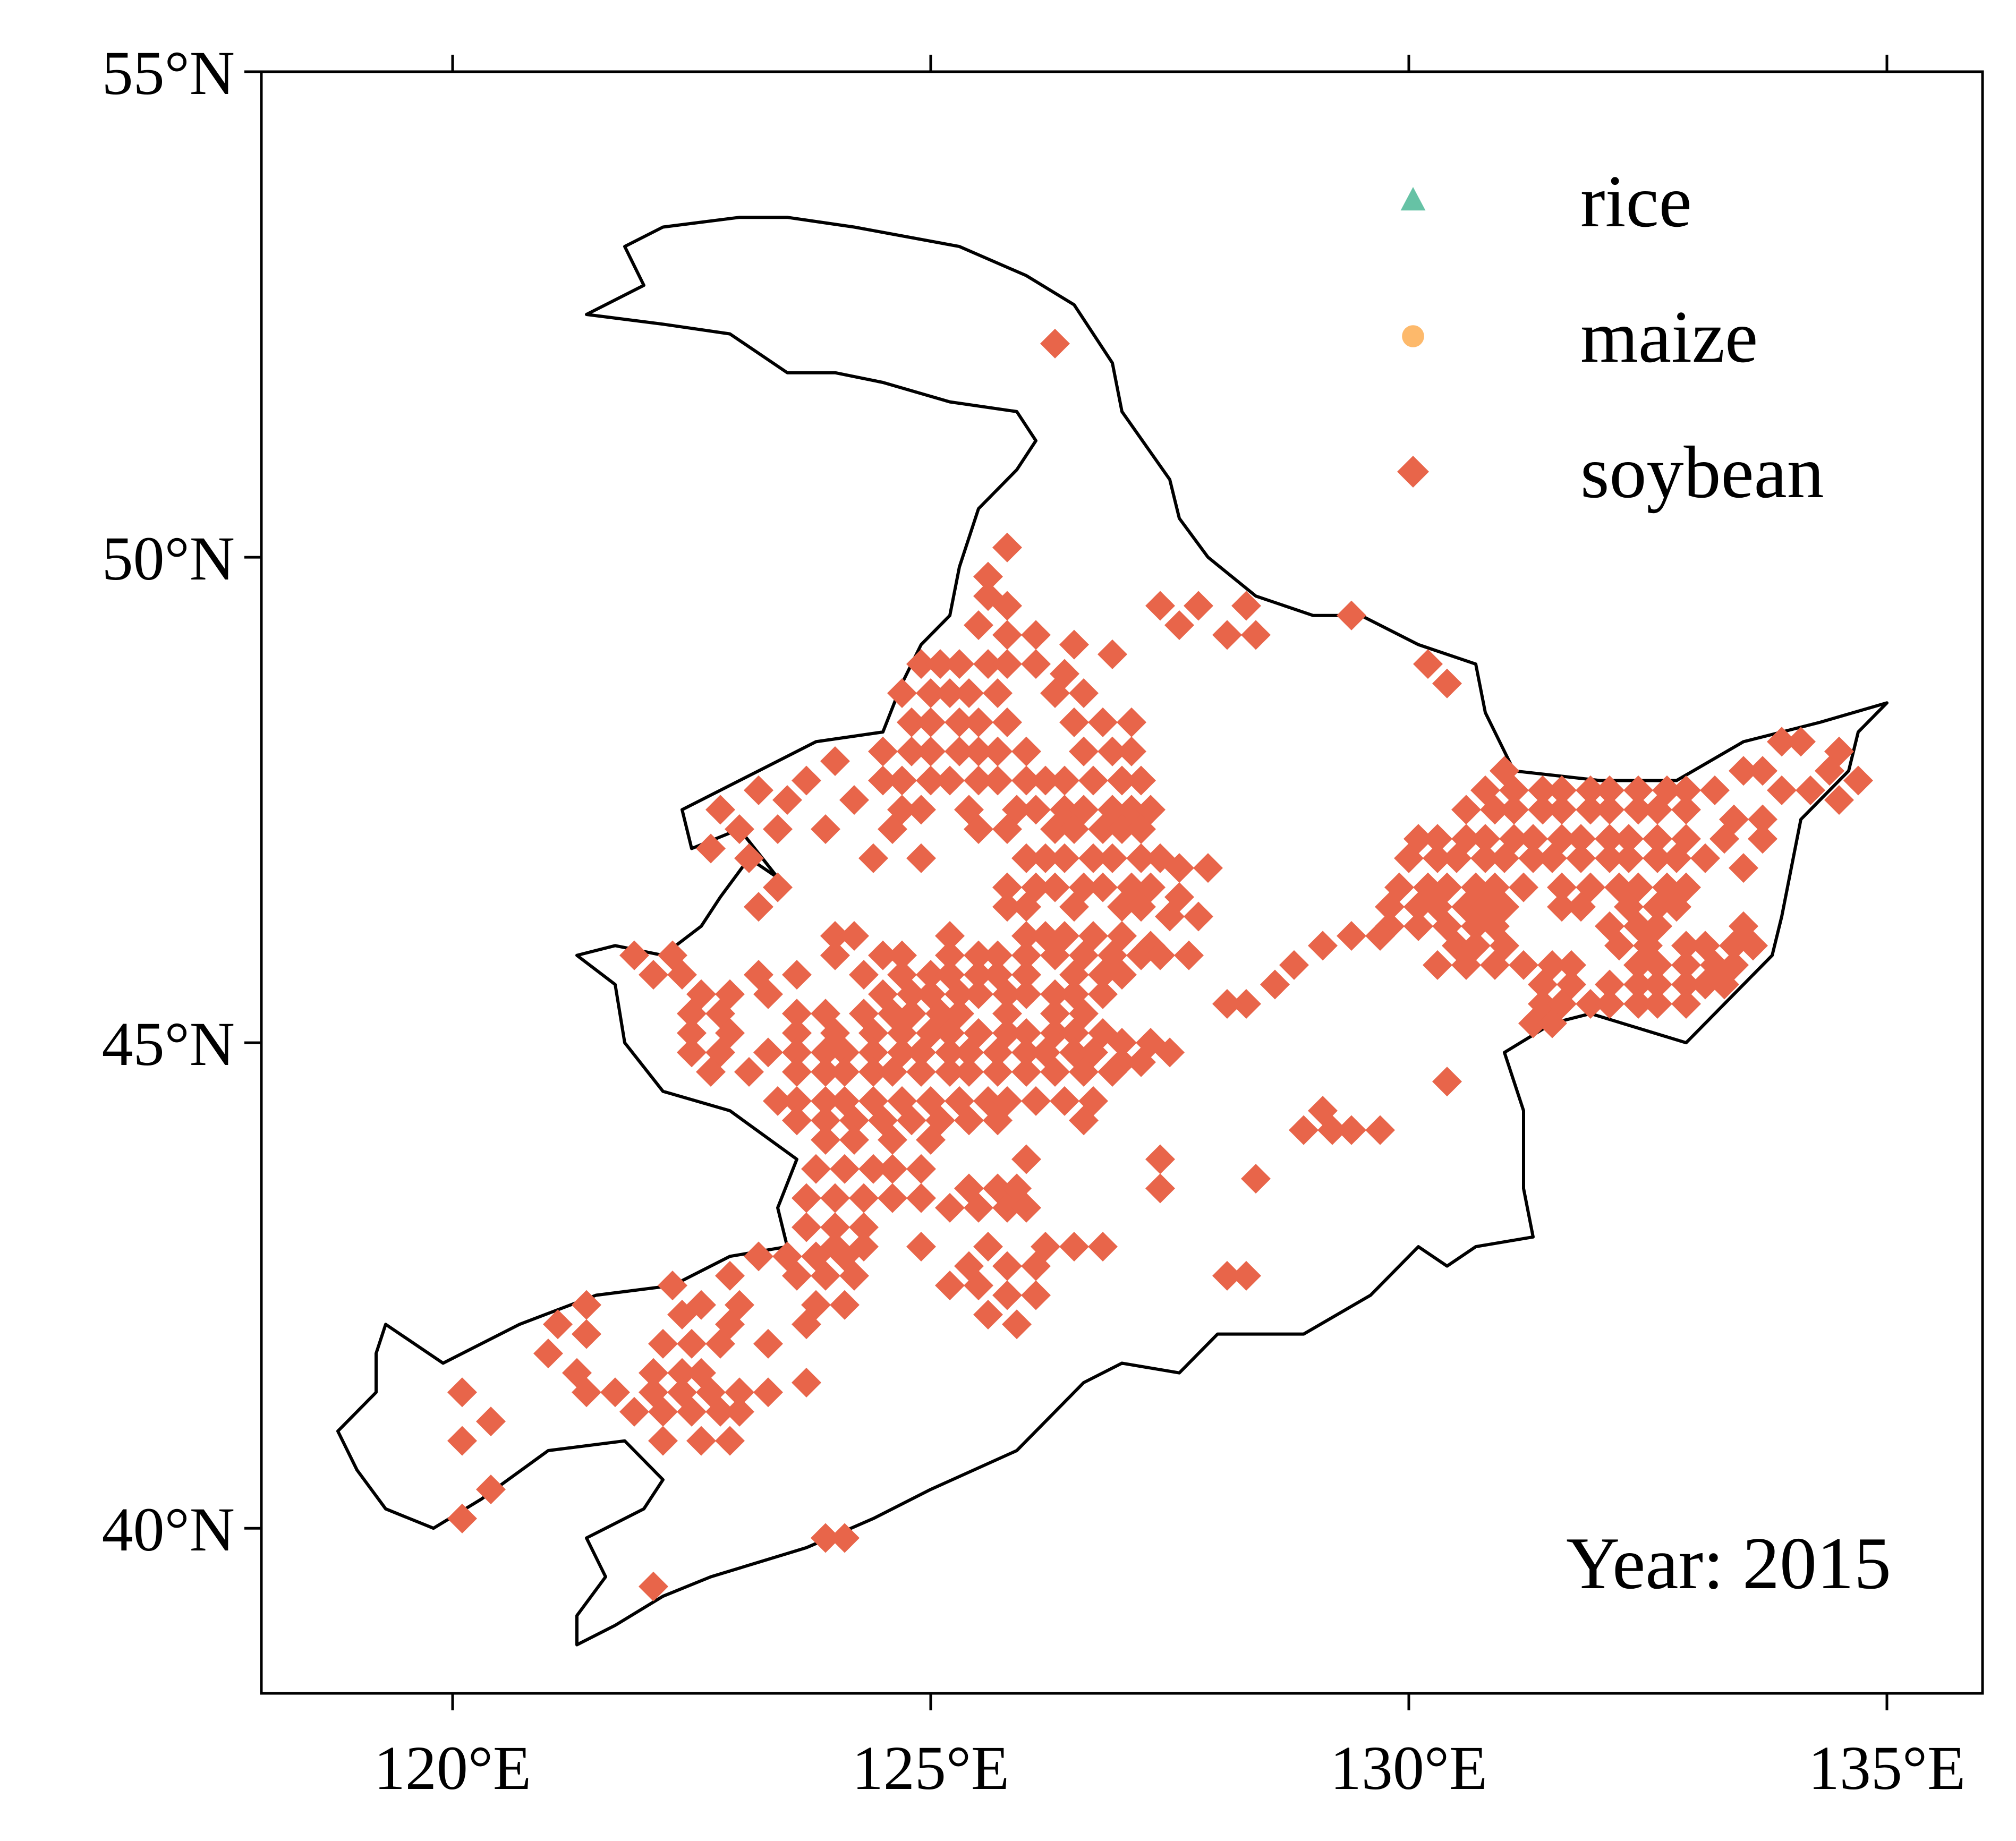 This screenshot has height=1841, width=2016. What do you see at coordinates (1413, 472) in the screenshot?
I see `soybean-legend-marker` at bounding box center [1413, 472].